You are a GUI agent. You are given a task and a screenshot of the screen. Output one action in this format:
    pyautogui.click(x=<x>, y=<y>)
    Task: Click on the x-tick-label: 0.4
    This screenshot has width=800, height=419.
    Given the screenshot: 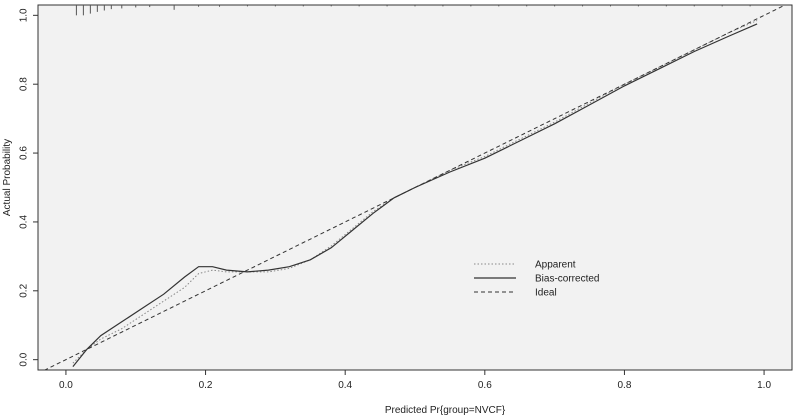 What is the action you would take?
    pyautogui.click(x=345, y=385)
    